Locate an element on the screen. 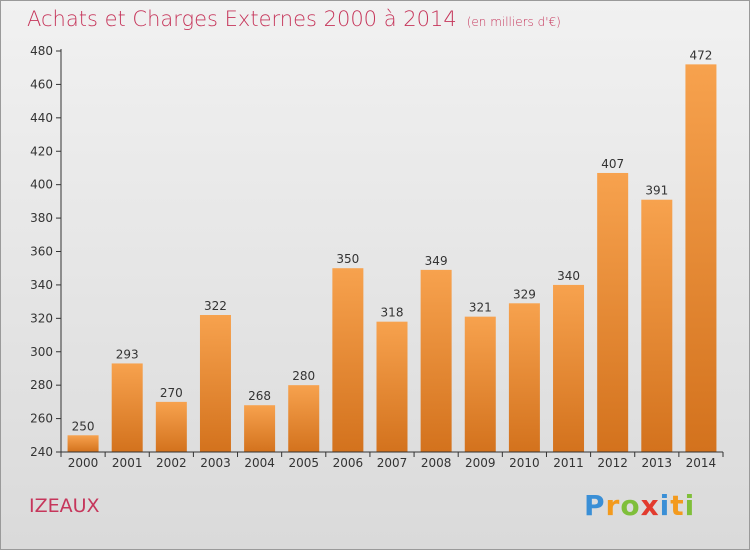  logo-letter: t is located at coordinates (677, 505).